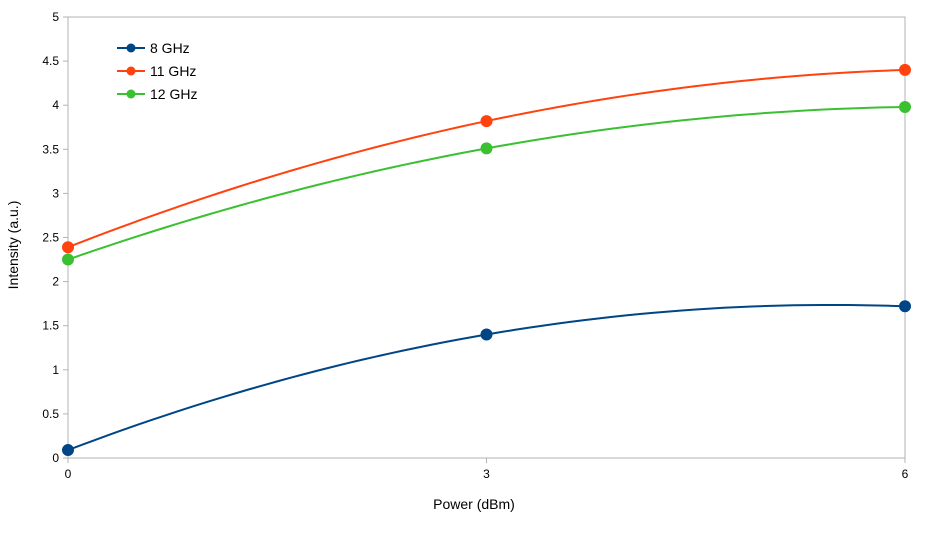 The image size is (937, 534). I want to click on y-tick-label: 1.5, so click(50, 326).